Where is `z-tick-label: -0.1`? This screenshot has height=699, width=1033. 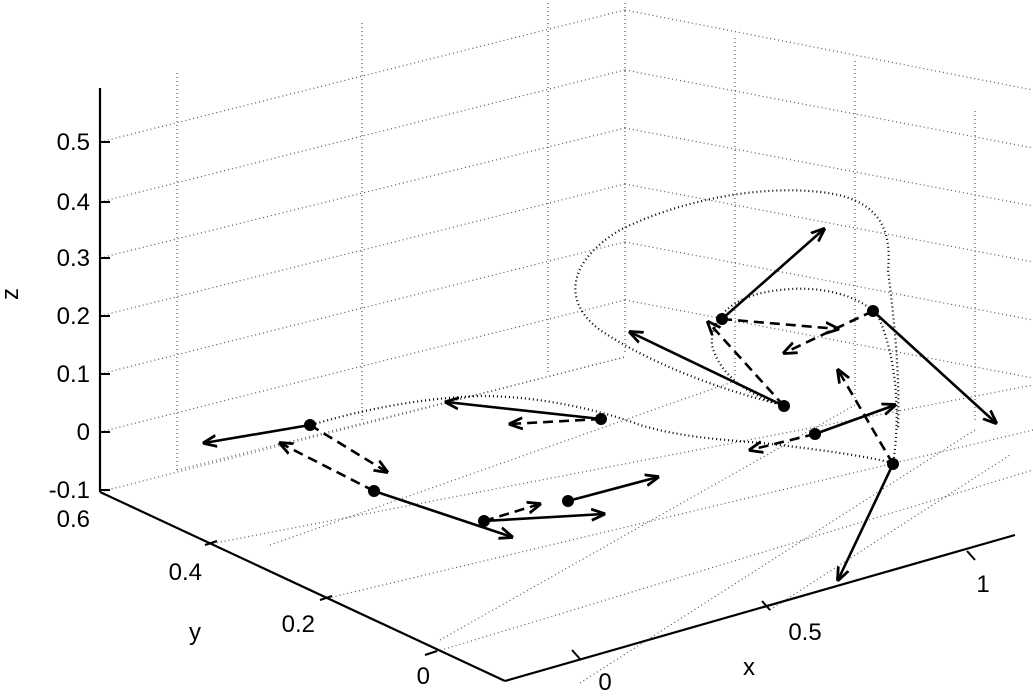 z-tick-label: -0.1 is located at coordinates (69, 490).